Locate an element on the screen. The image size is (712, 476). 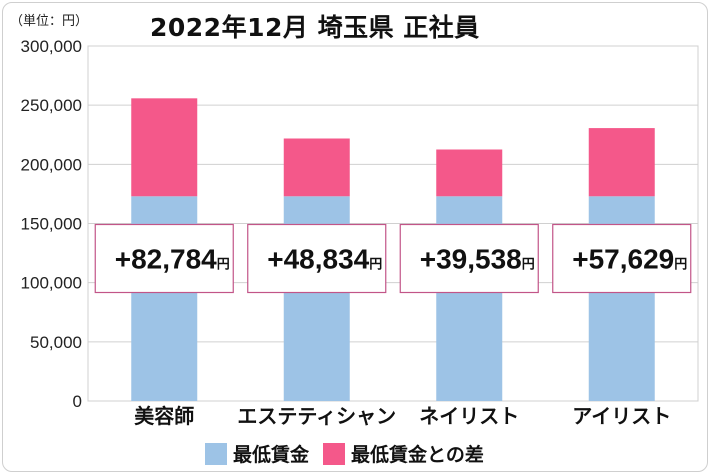
data-label: +39,538円 is located at coordinates (477, 259).